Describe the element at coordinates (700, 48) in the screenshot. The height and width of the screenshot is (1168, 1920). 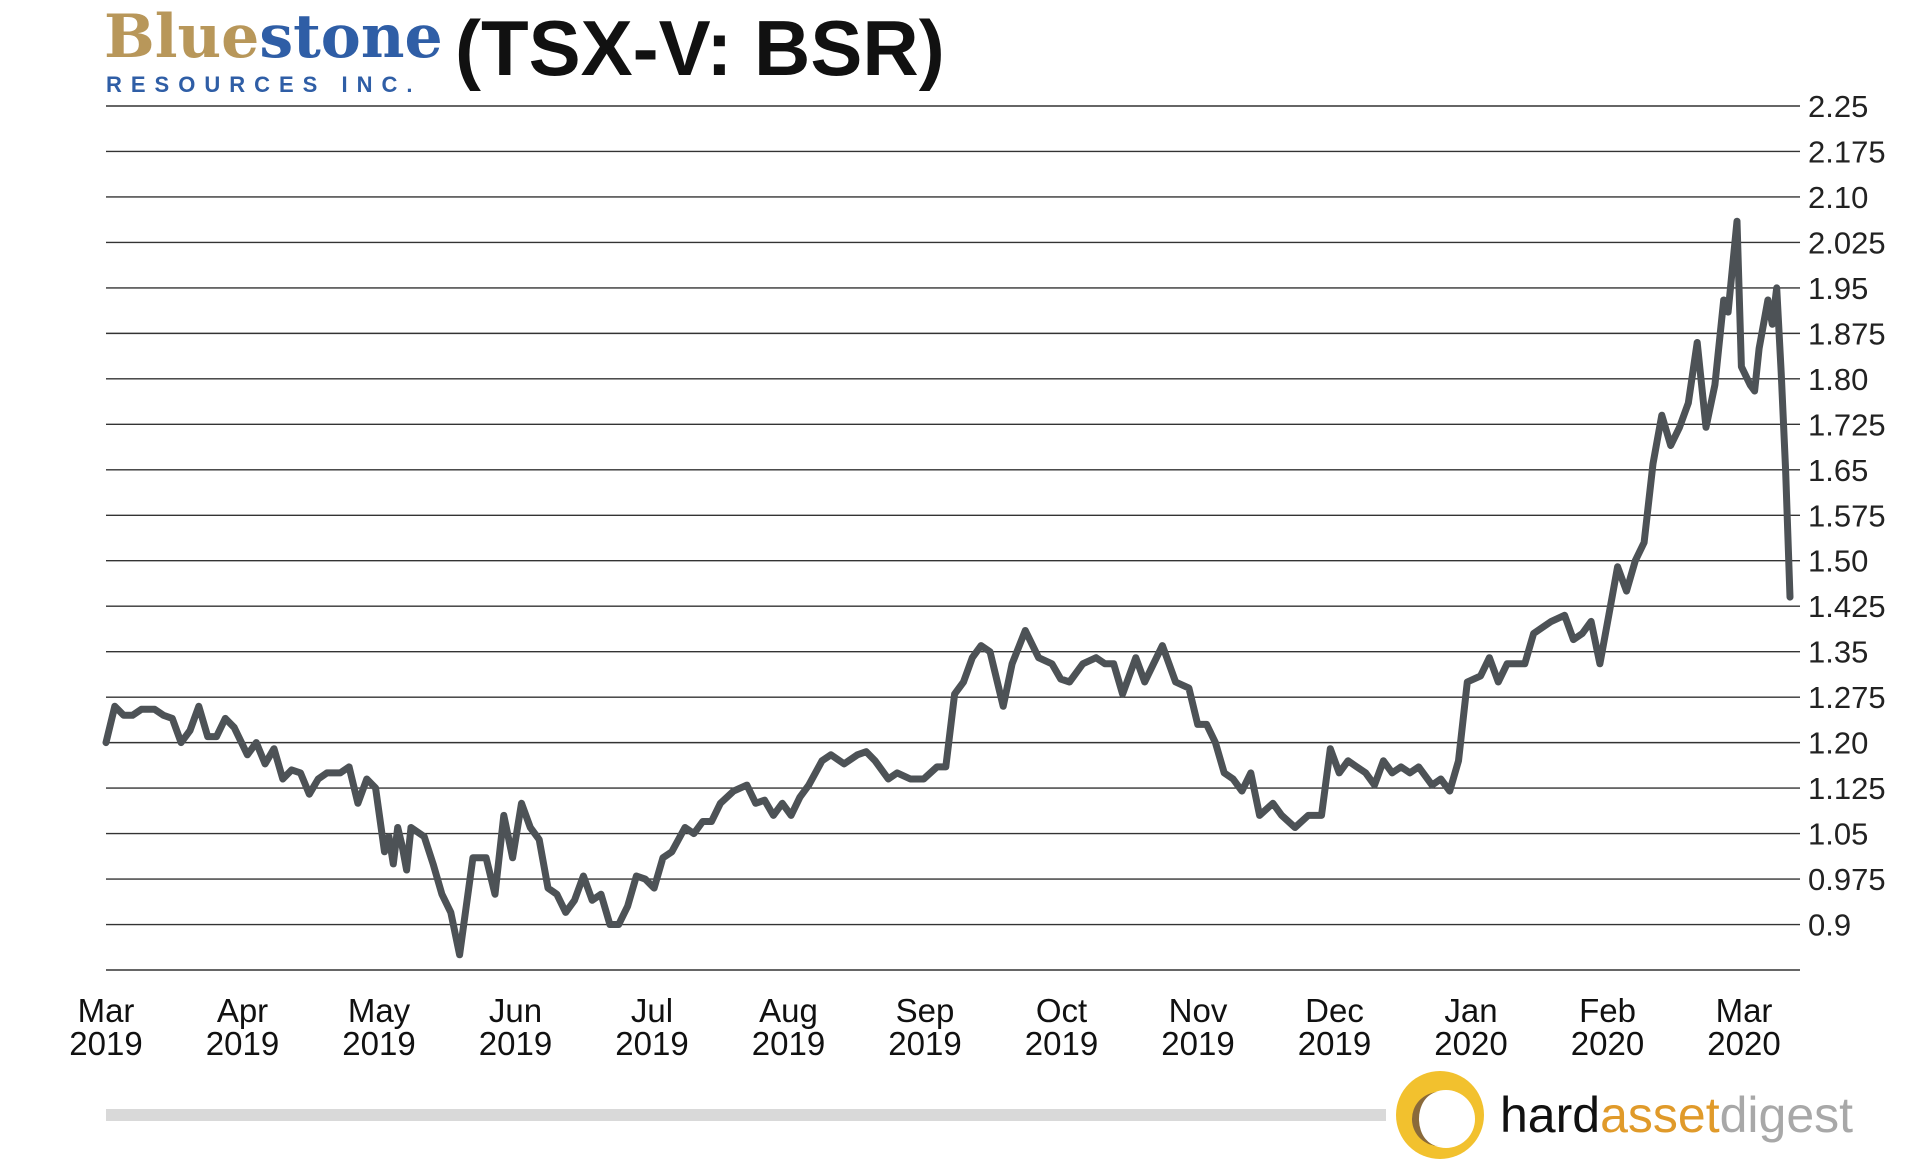
I see `chart-title: (TSX-V: BSR)` at that location.